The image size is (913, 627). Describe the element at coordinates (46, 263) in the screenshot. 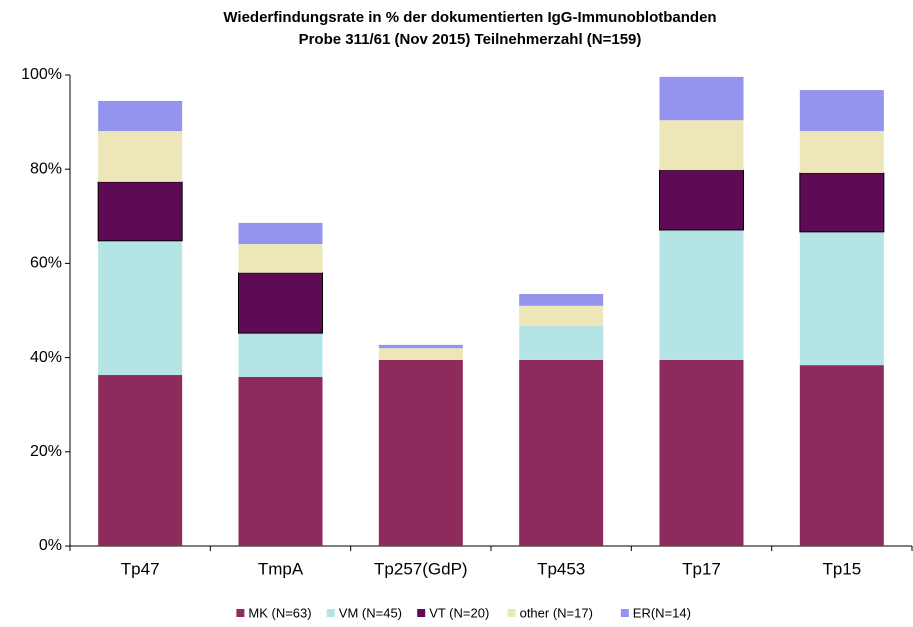

I see `y-tick-label: 60%` at that location.